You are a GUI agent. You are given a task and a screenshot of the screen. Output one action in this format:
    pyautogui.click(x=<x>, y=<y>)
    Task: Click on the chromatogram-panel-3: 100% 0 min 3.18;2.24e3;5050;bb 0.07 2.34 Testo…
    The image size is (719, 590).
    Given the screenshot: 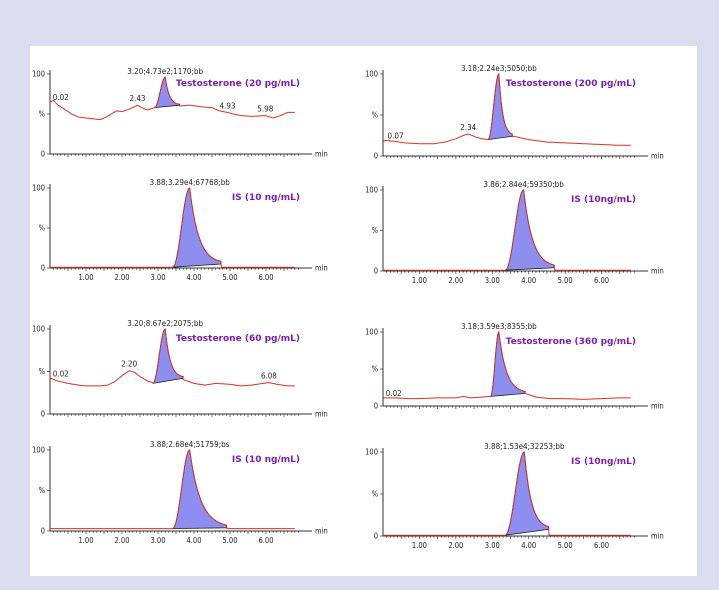 What is the action you would take?
    pyautogui.click(x=514, y=112)
    